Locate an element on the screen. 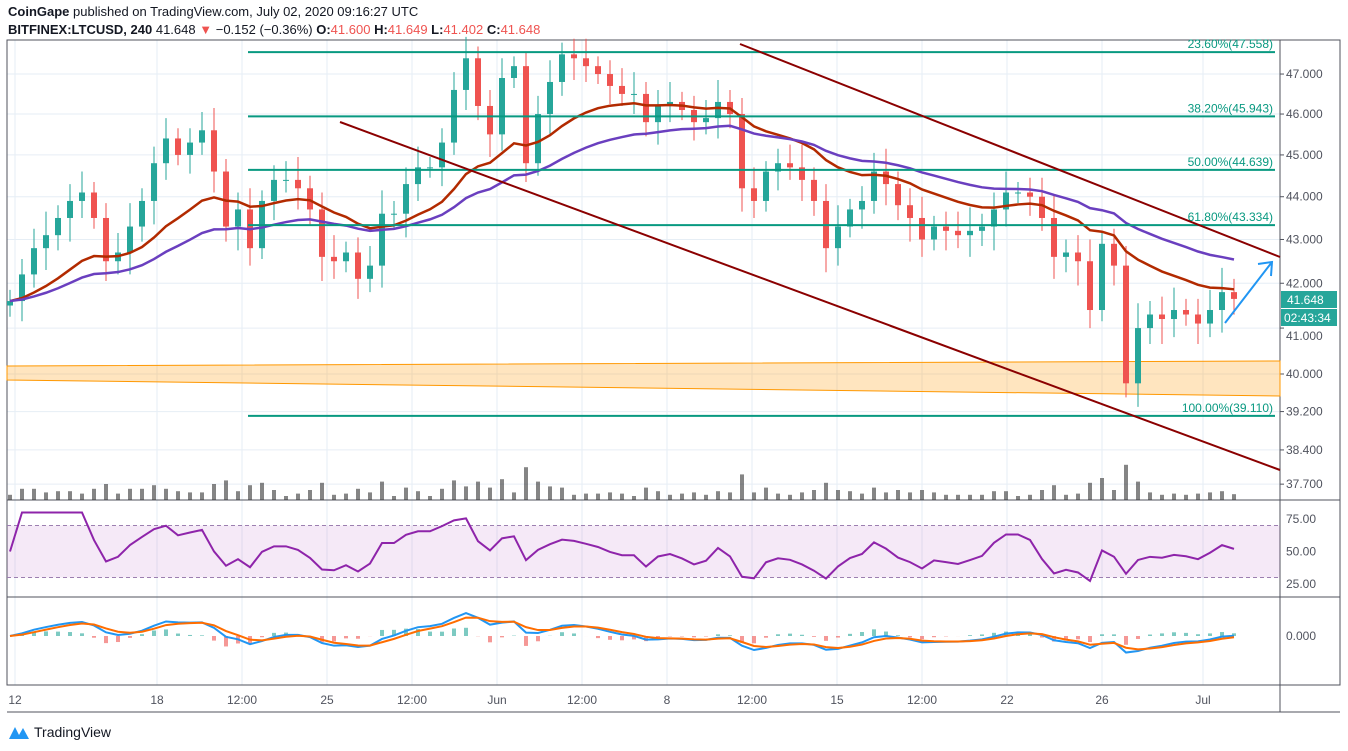 The image size is (1348, 751). tradingview-brand: TradingView is located at coordinates (59, 732).